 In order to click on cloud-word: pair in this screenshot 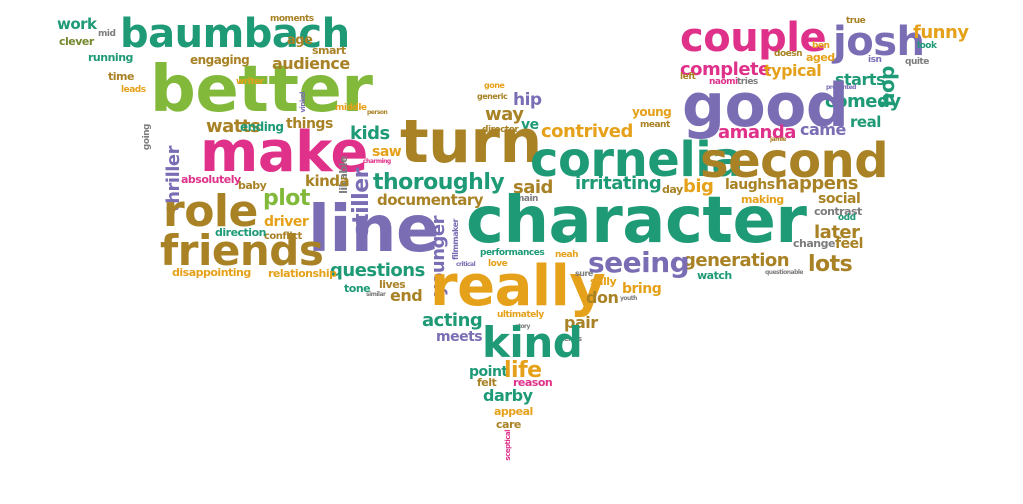, I will do `click(581, 322)`.